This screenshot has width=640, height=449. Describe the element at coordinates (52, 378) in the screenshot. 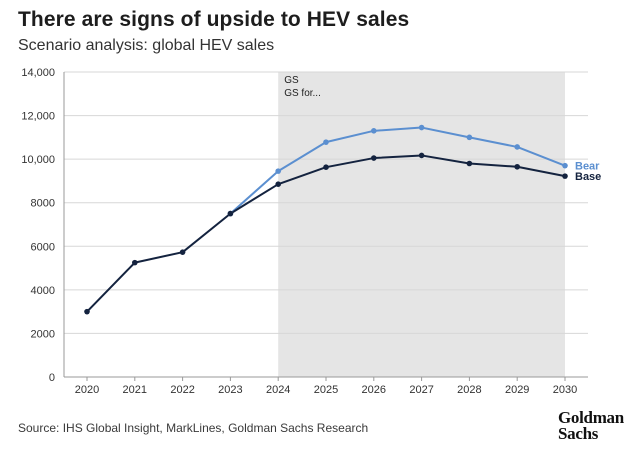

I see `y-tick-label: 0` at that location.